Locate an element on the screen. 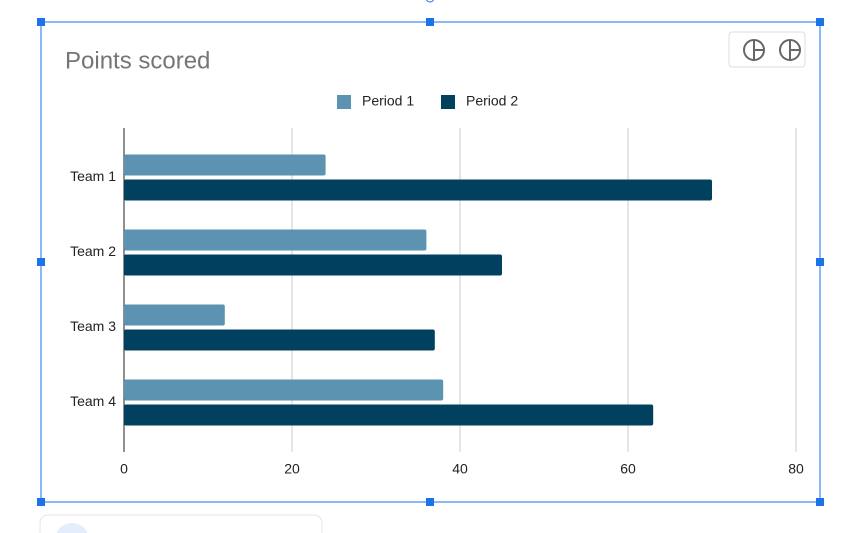  x-tick-label: 60 is located at coordinates (628, 469).